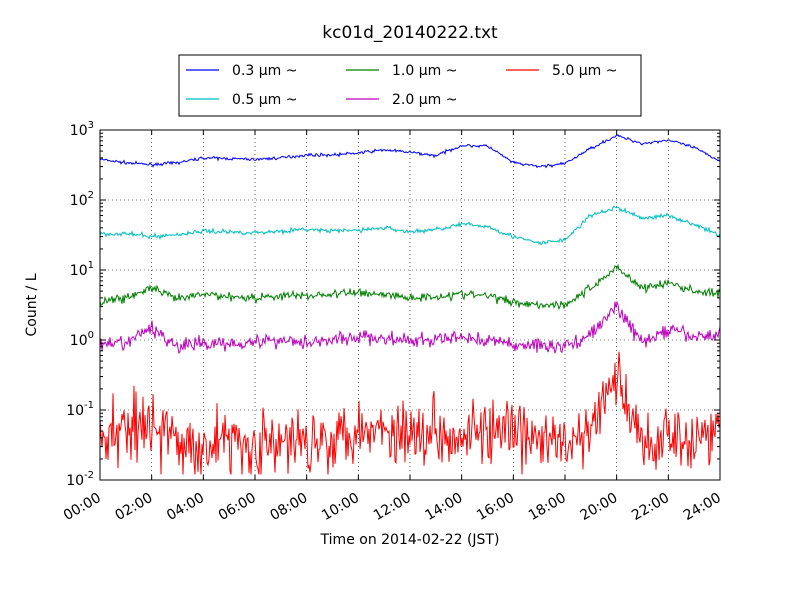 Image resolution: width=800 pixels, height=604 pixels. I want to click on y-tick-label: 10⁰, so click(82, 339).